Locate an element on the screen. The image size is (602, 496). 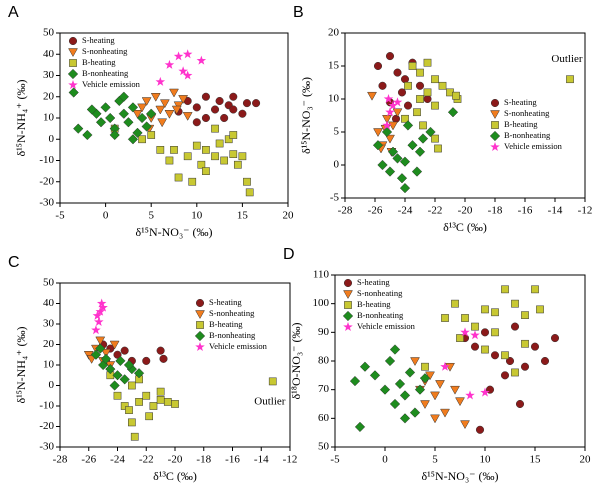
x-tick-label: -5 is located at coordinates (60, 216).